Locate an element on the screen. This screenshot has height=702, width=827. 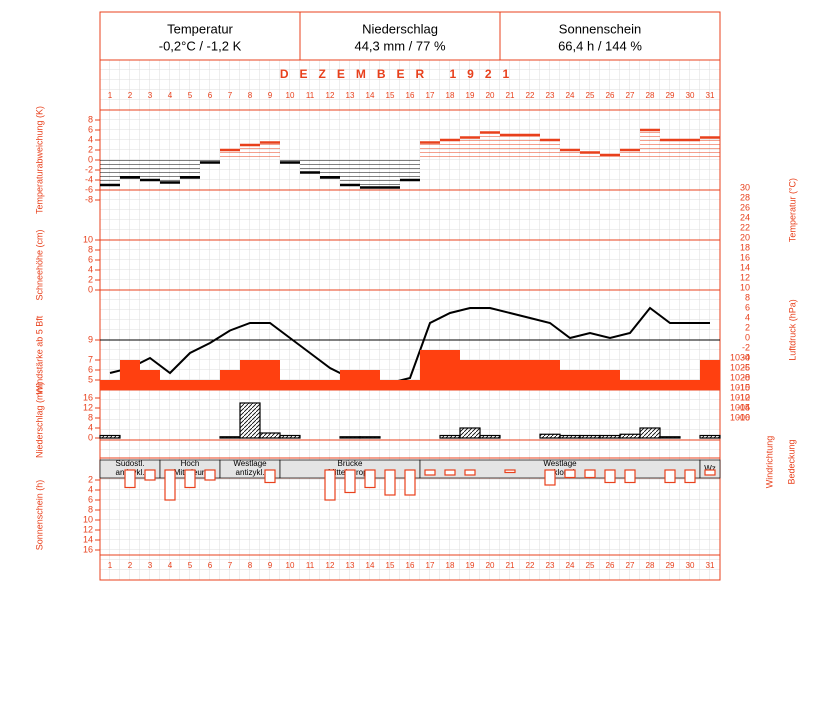
day-label: 18 is located at coordinates (450, 95).